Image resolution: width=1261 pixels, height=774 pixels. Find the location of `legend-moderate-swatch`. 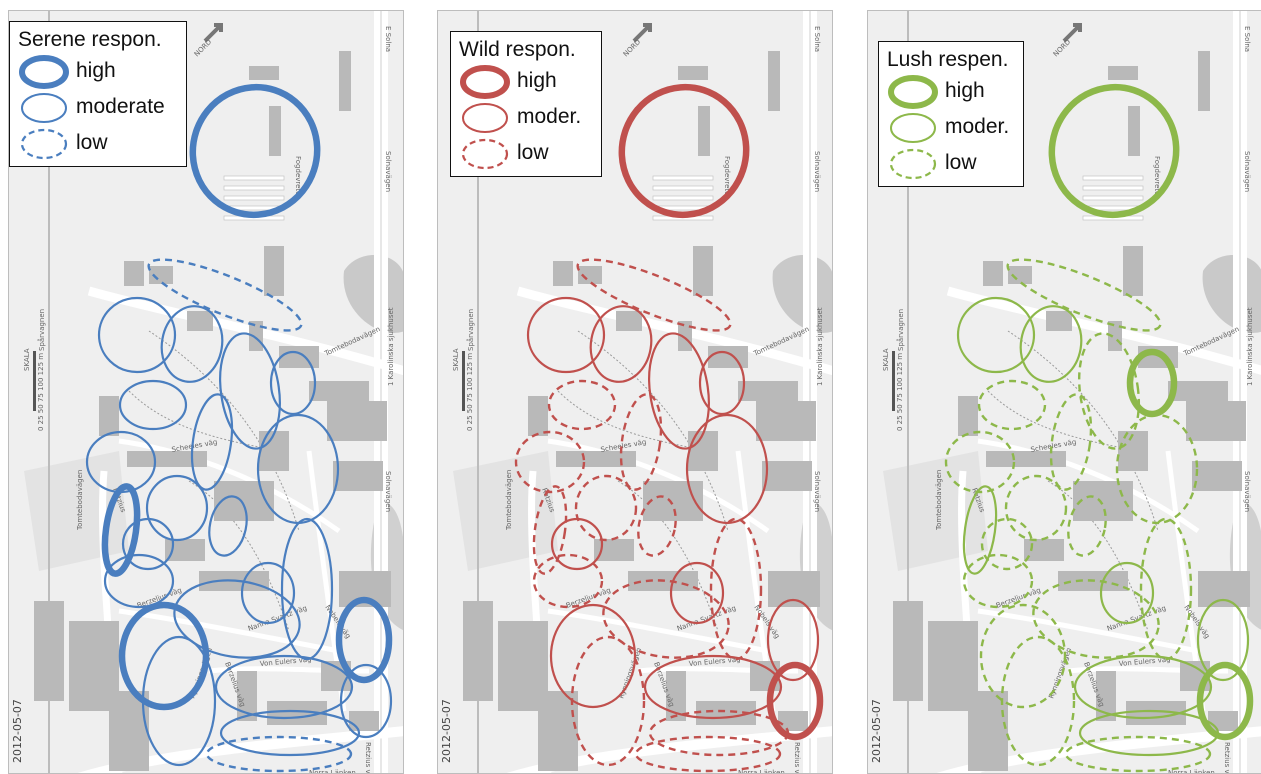

legend-moderate-swatch is located at coordinates (44, 108).